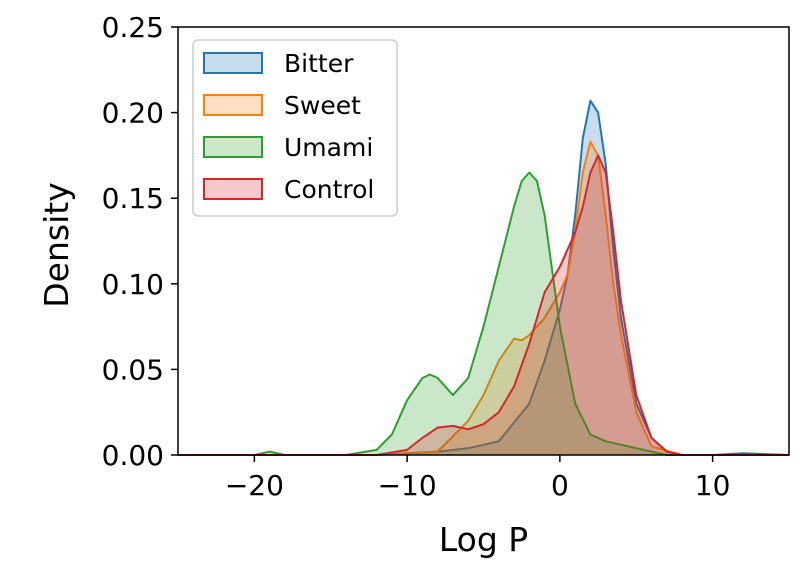 The image size is (800, 568). Describe the element at coordinates (560, 485) in the screenshot. I see `x-tick-label: 0` at that location.